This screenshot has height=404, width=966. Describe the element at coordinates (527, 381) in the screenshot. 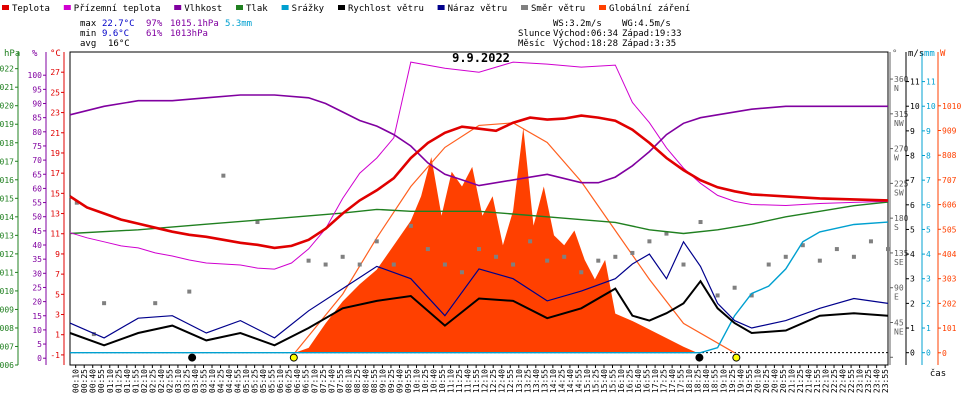

I see `x-tick-label-53: 13:25` at that location.